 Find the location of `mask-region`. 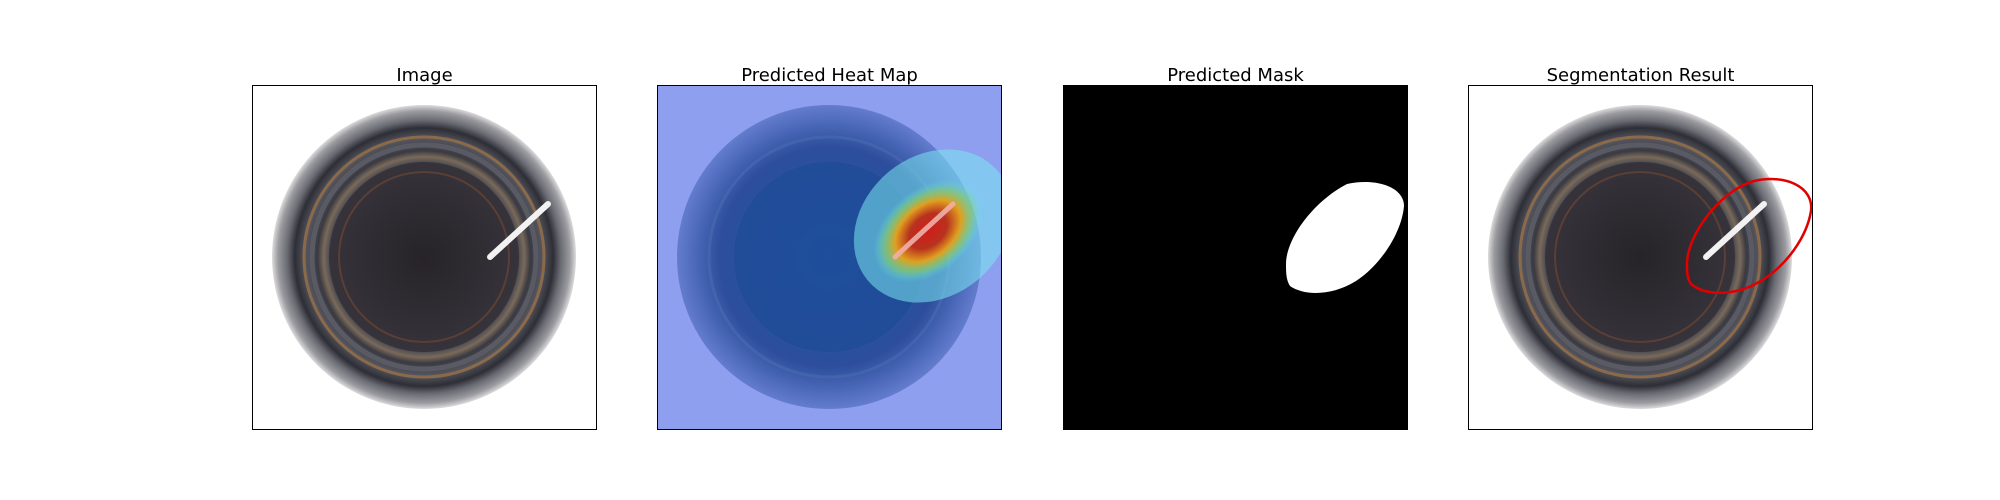

mask-region is located at coordinates (1345, 237).